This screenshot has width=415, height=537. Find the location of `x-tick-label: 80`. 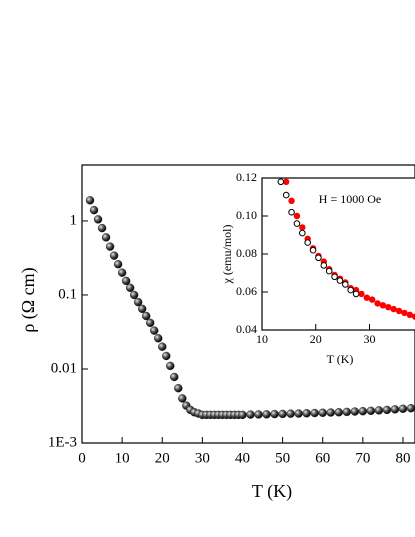

x-tick-label: 80 is located at coordinates (402, 458).